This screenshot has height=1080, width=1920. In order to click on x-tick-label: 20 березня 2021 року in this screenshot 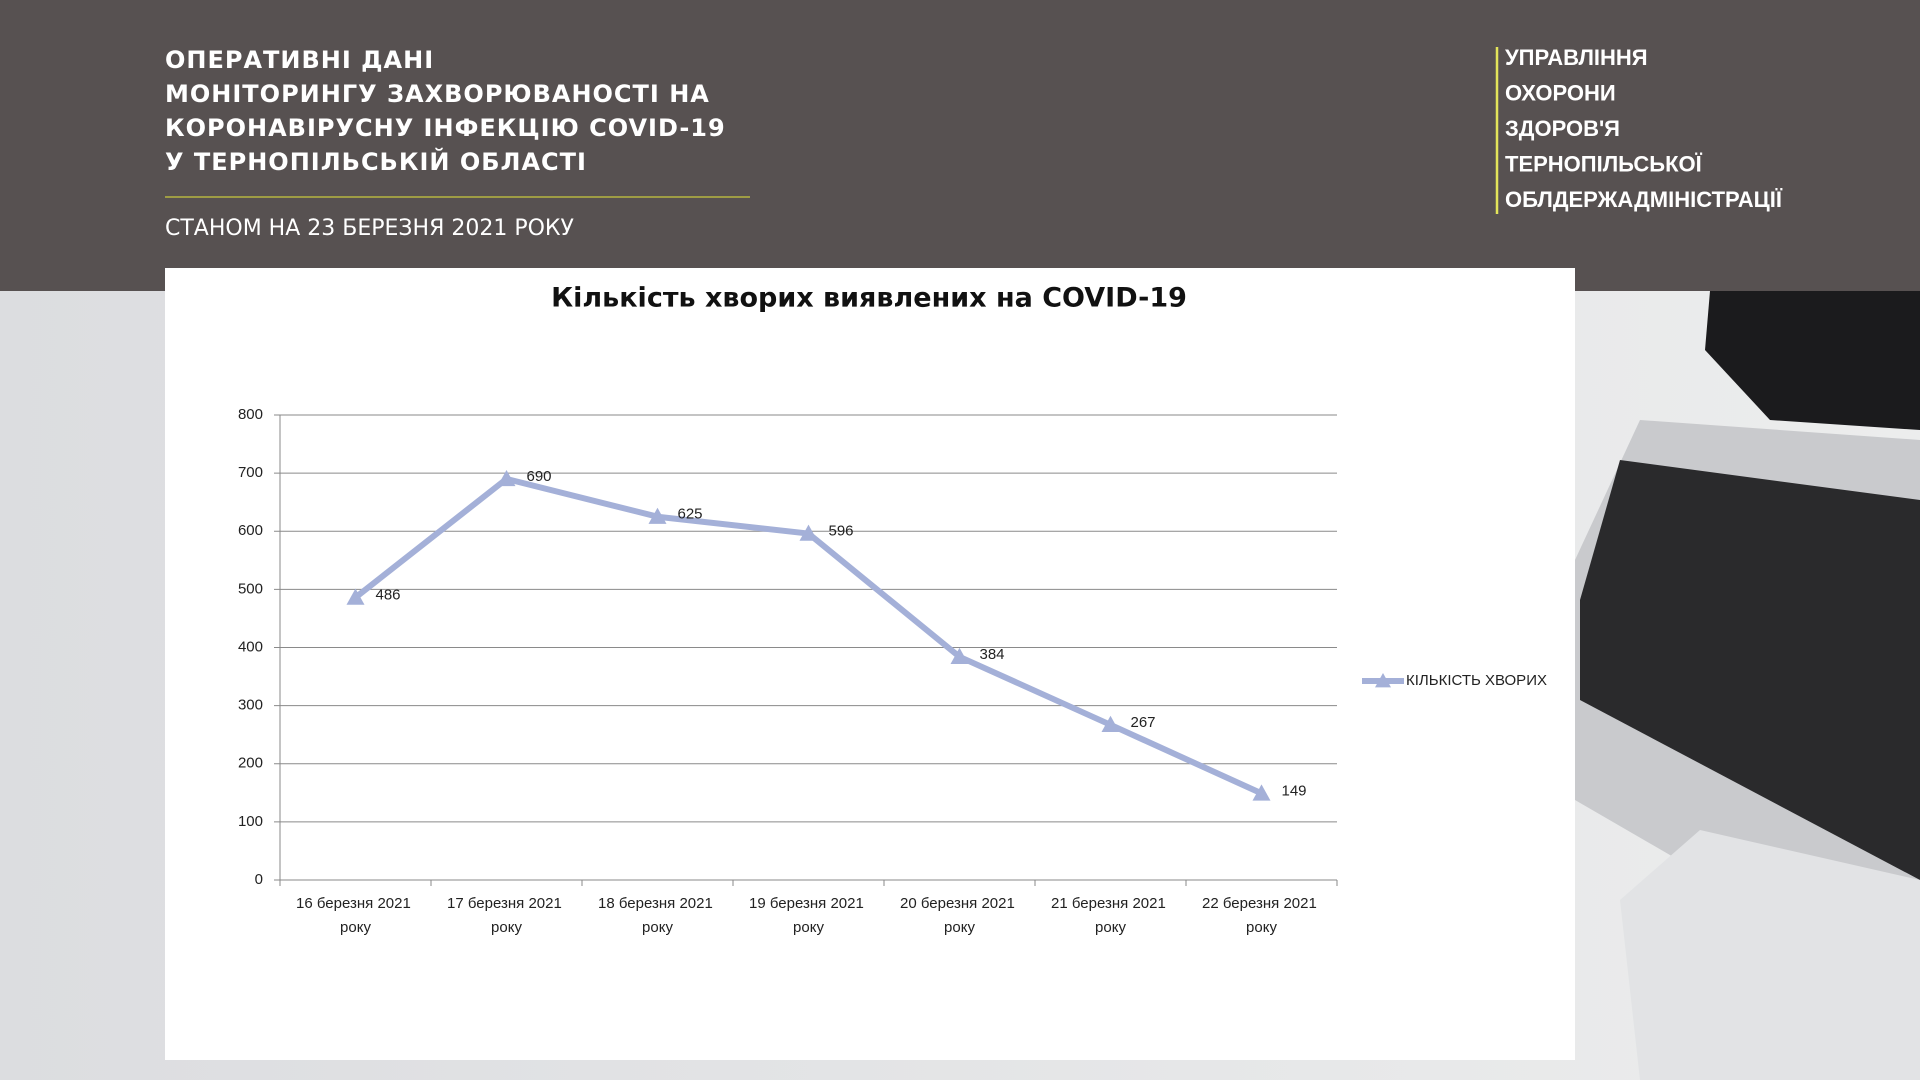, I will do `click(959, 915)`.